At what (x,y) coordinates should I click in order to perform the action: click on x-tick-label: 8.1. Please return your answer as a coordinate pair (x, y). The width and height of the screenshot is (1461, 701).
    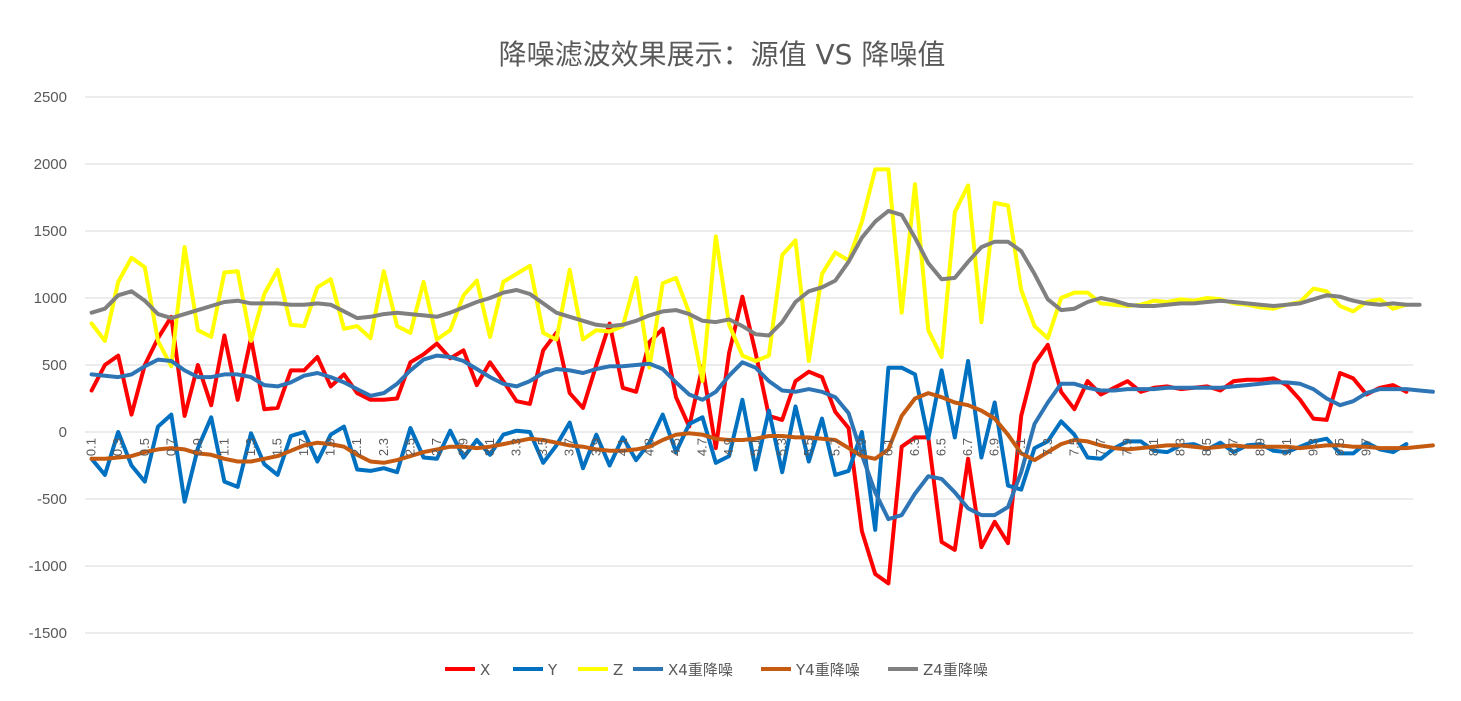
    Looking at the image, I should click on (1153, 447).